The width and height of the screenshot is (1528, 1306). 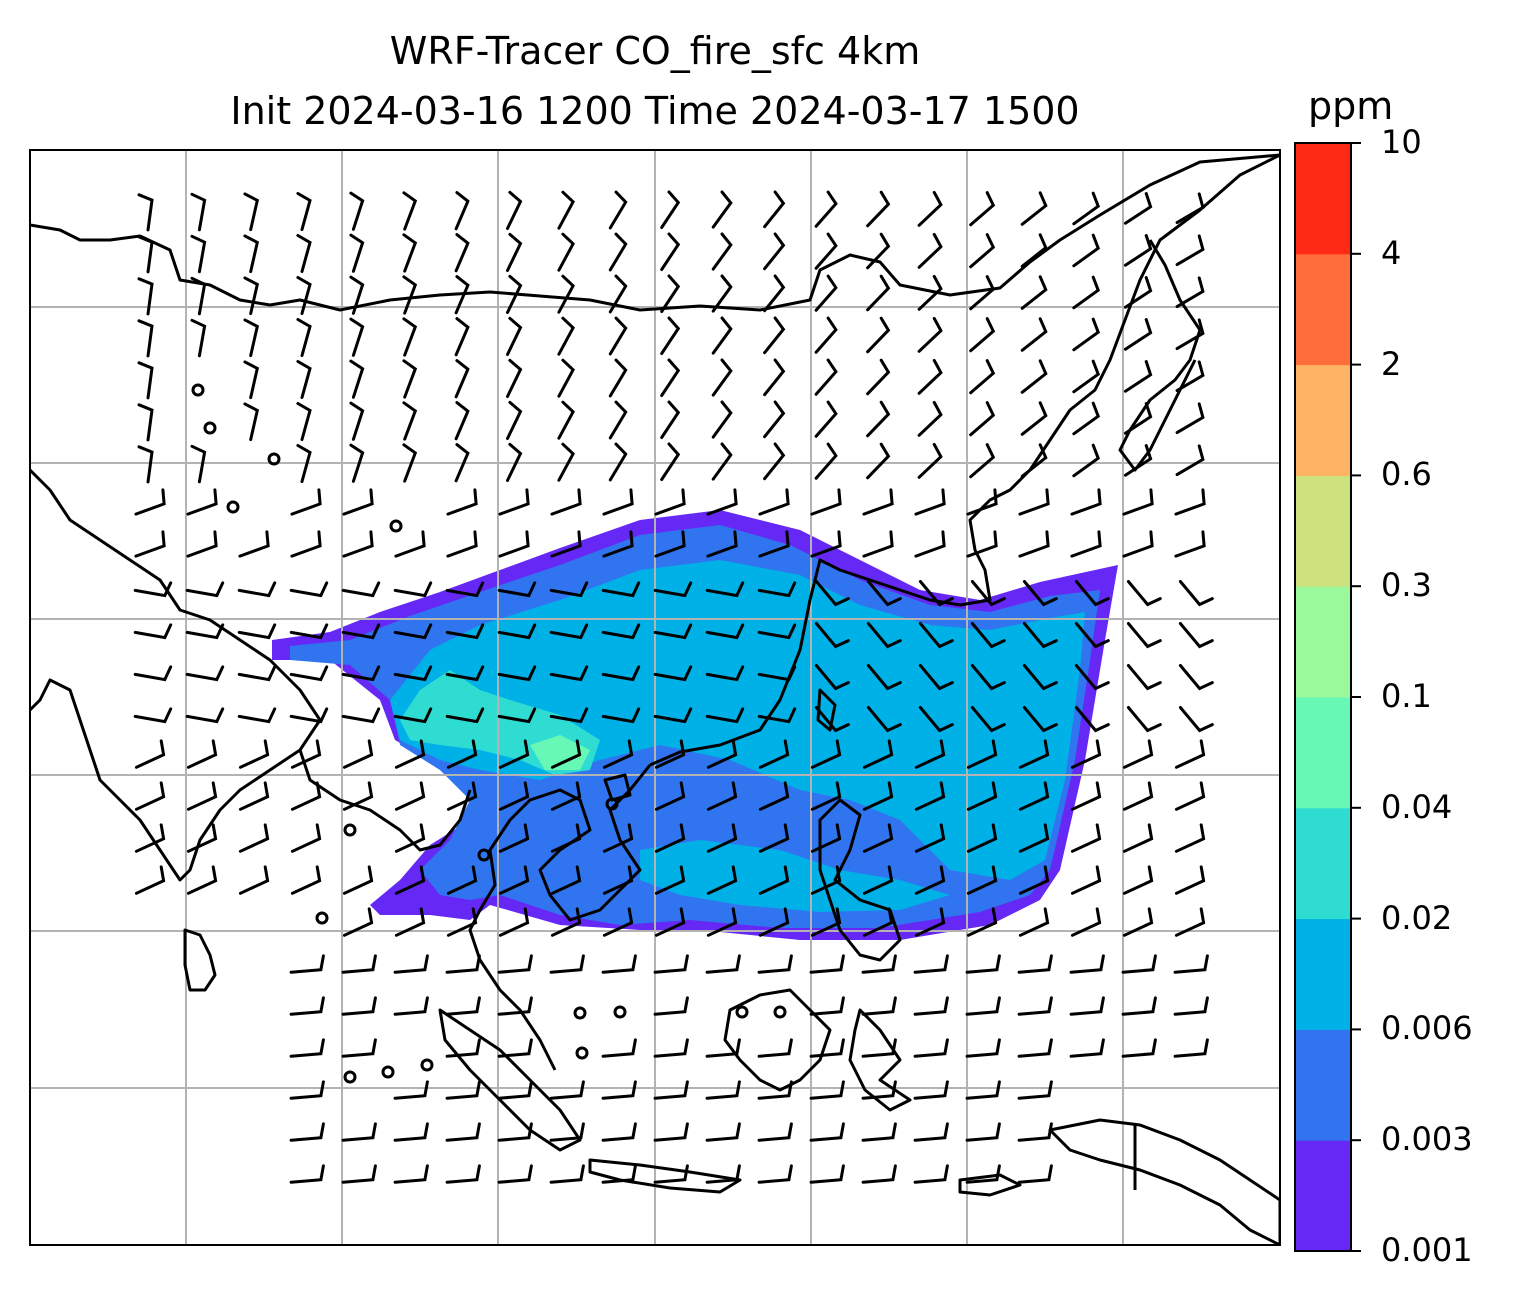 I want to click on colorbar-tick-label: 2, so click(x=1391, y=363).